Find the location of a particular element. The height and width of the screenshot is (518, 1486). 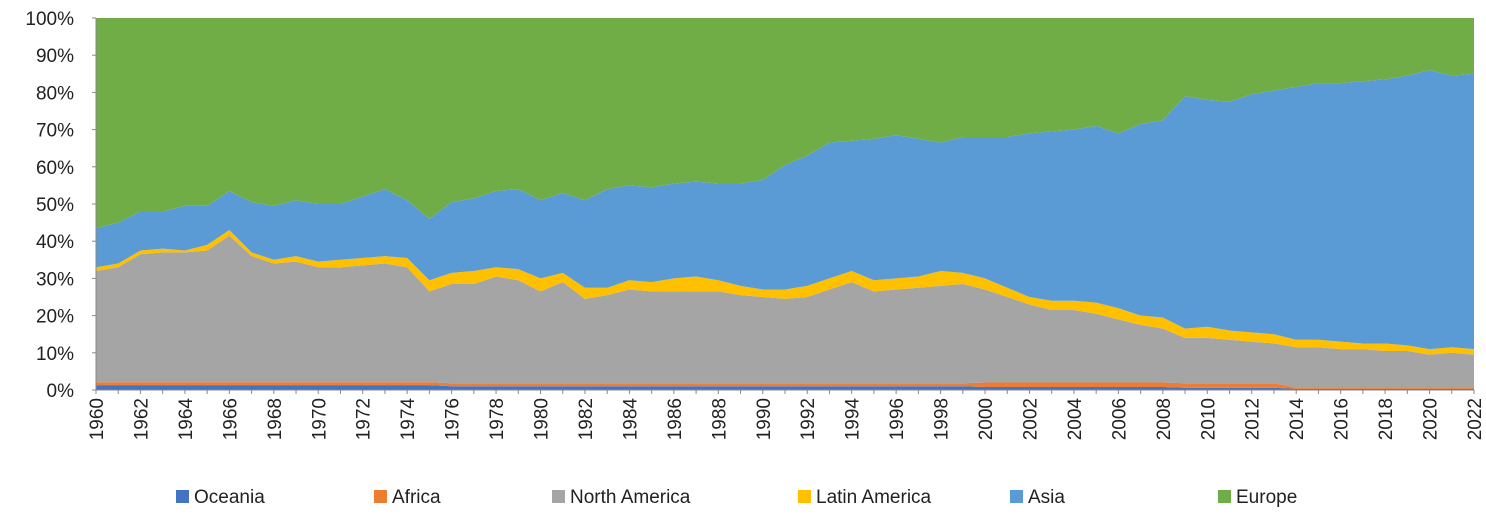

legend-label: Asia is located at coordinates (1046, 497).